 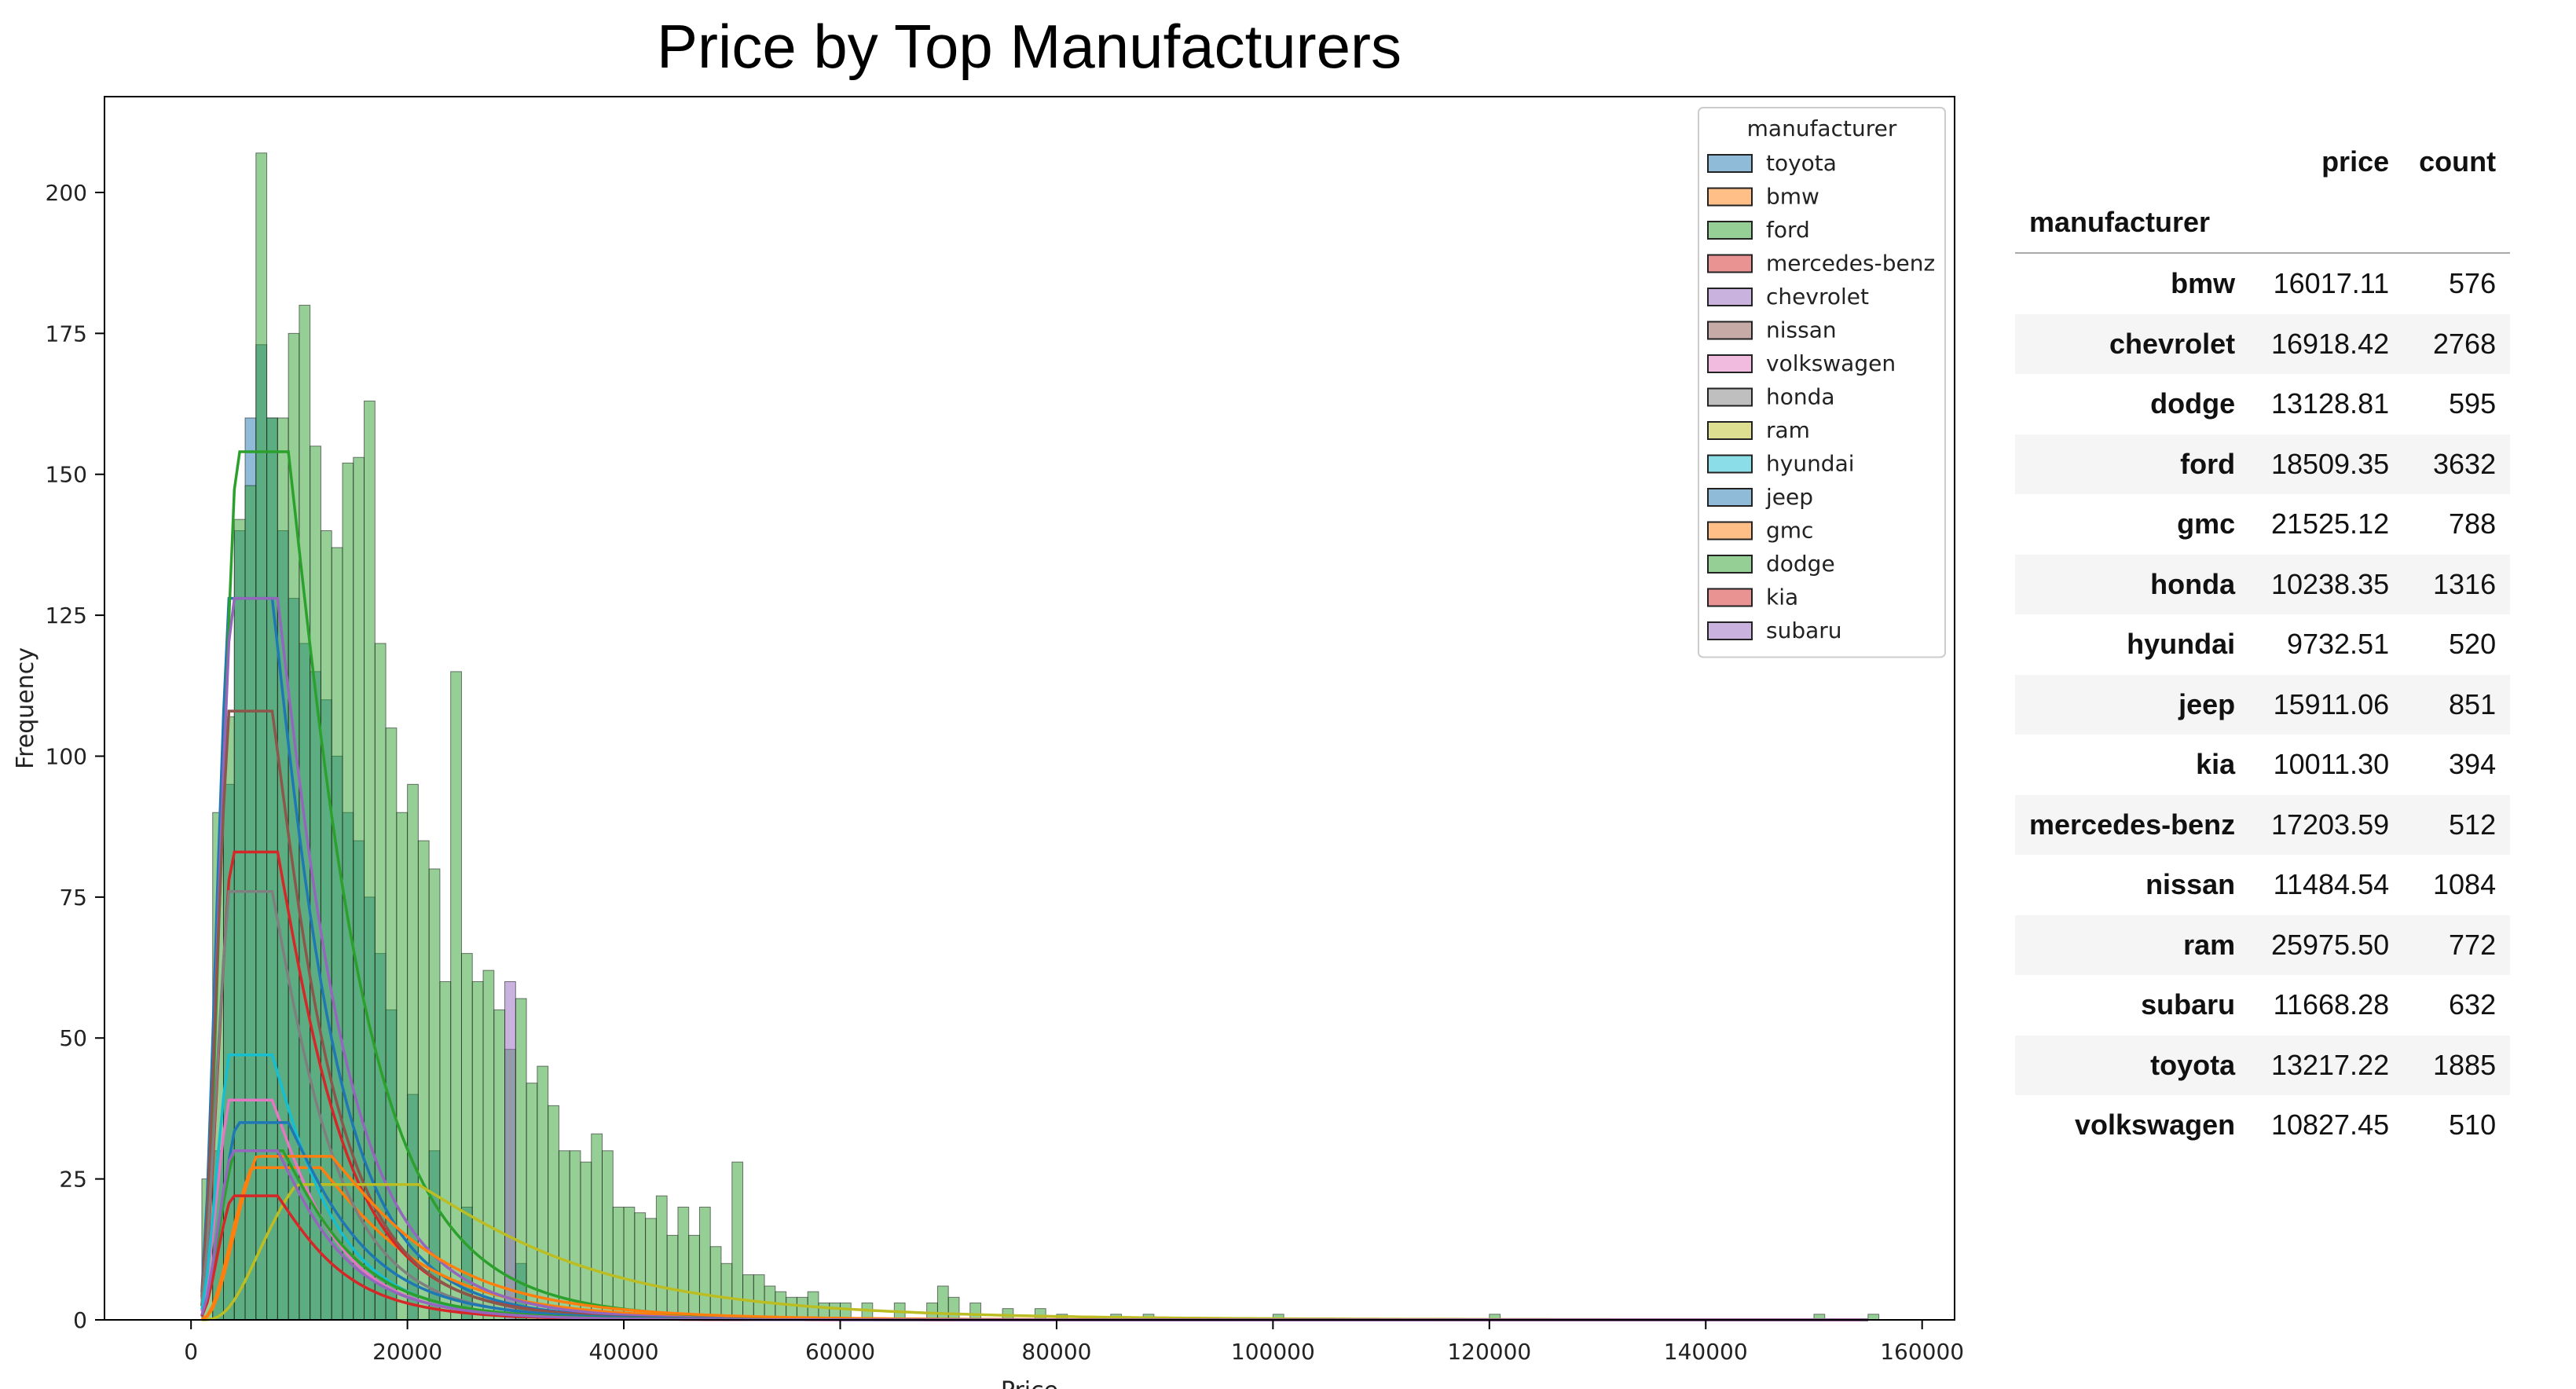 What do you see at coordinates (1782, 597) in the screenshot?
I see `legend-label-kia: kia` at bounding box center [1782, 597].